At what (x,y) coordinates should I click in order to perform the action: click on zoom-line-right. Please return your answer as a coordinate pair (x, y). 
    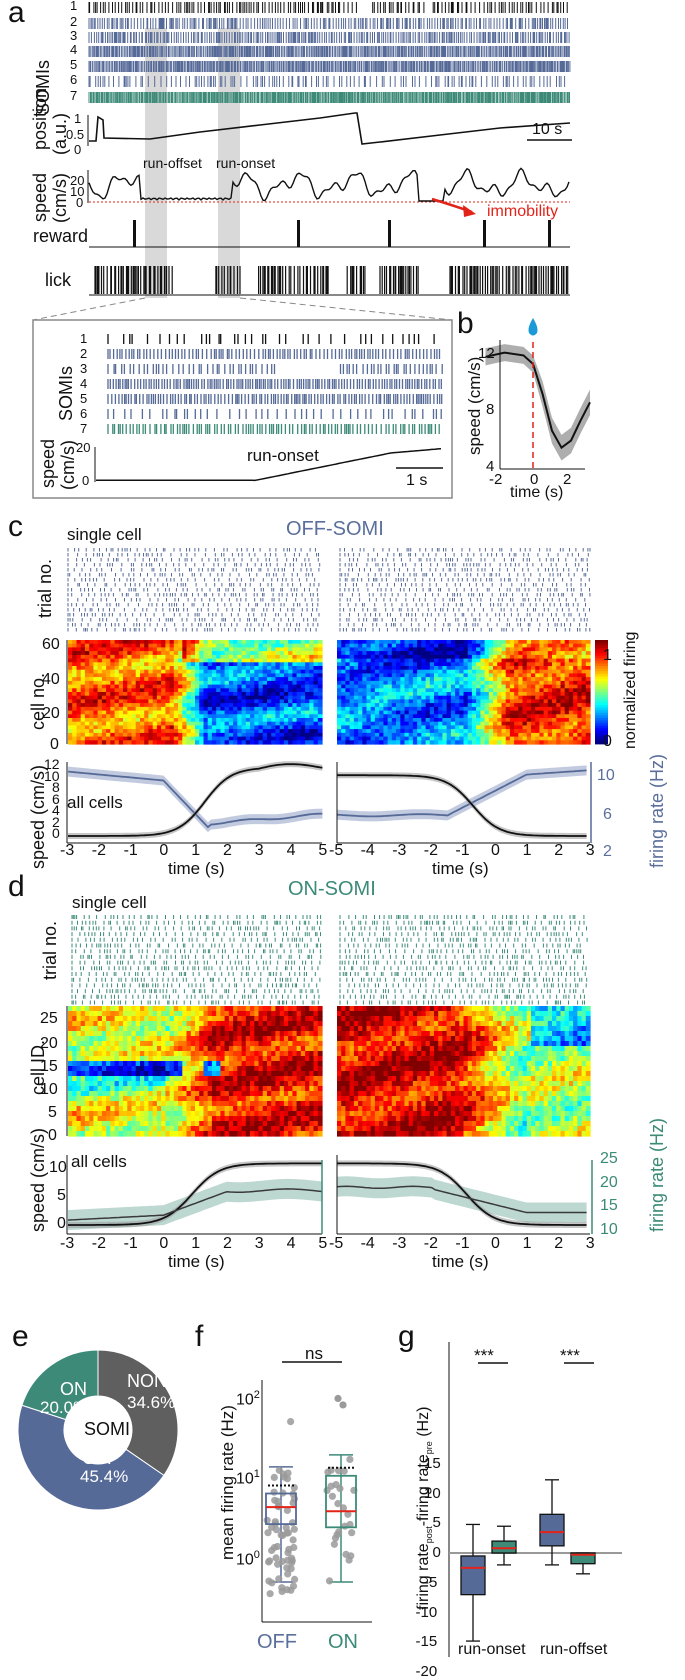
    Looking at the image, I should click on (346, 309).